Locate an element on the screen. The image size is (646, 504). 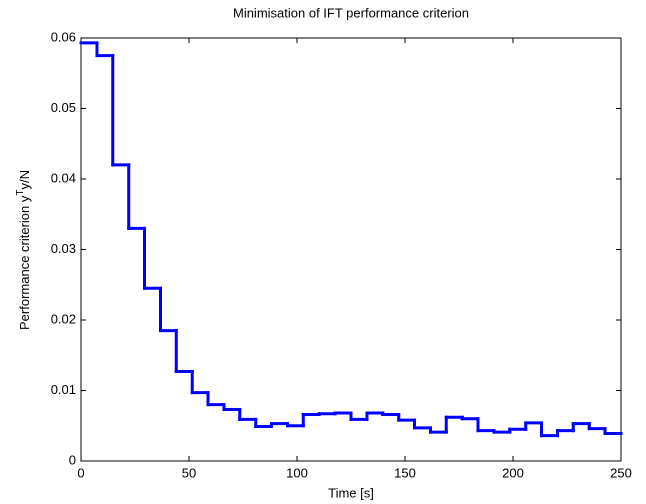
x-axis-label: Time [s] is located at coordinates (351, 492).